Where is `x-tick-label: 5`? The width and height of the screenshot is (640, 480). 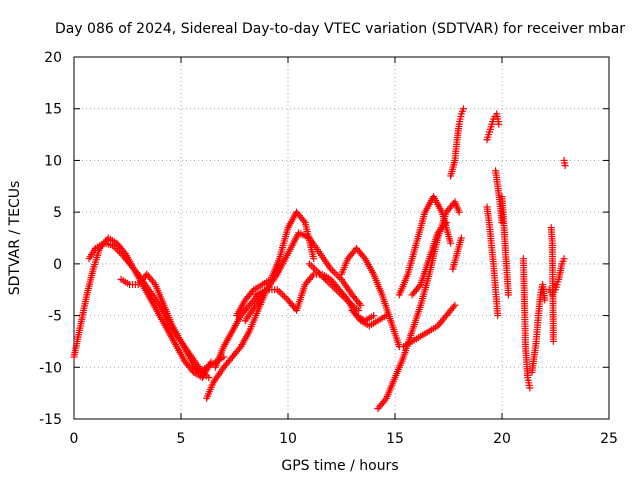 x-tick-label: 5 is located at coordinates (181, 439).